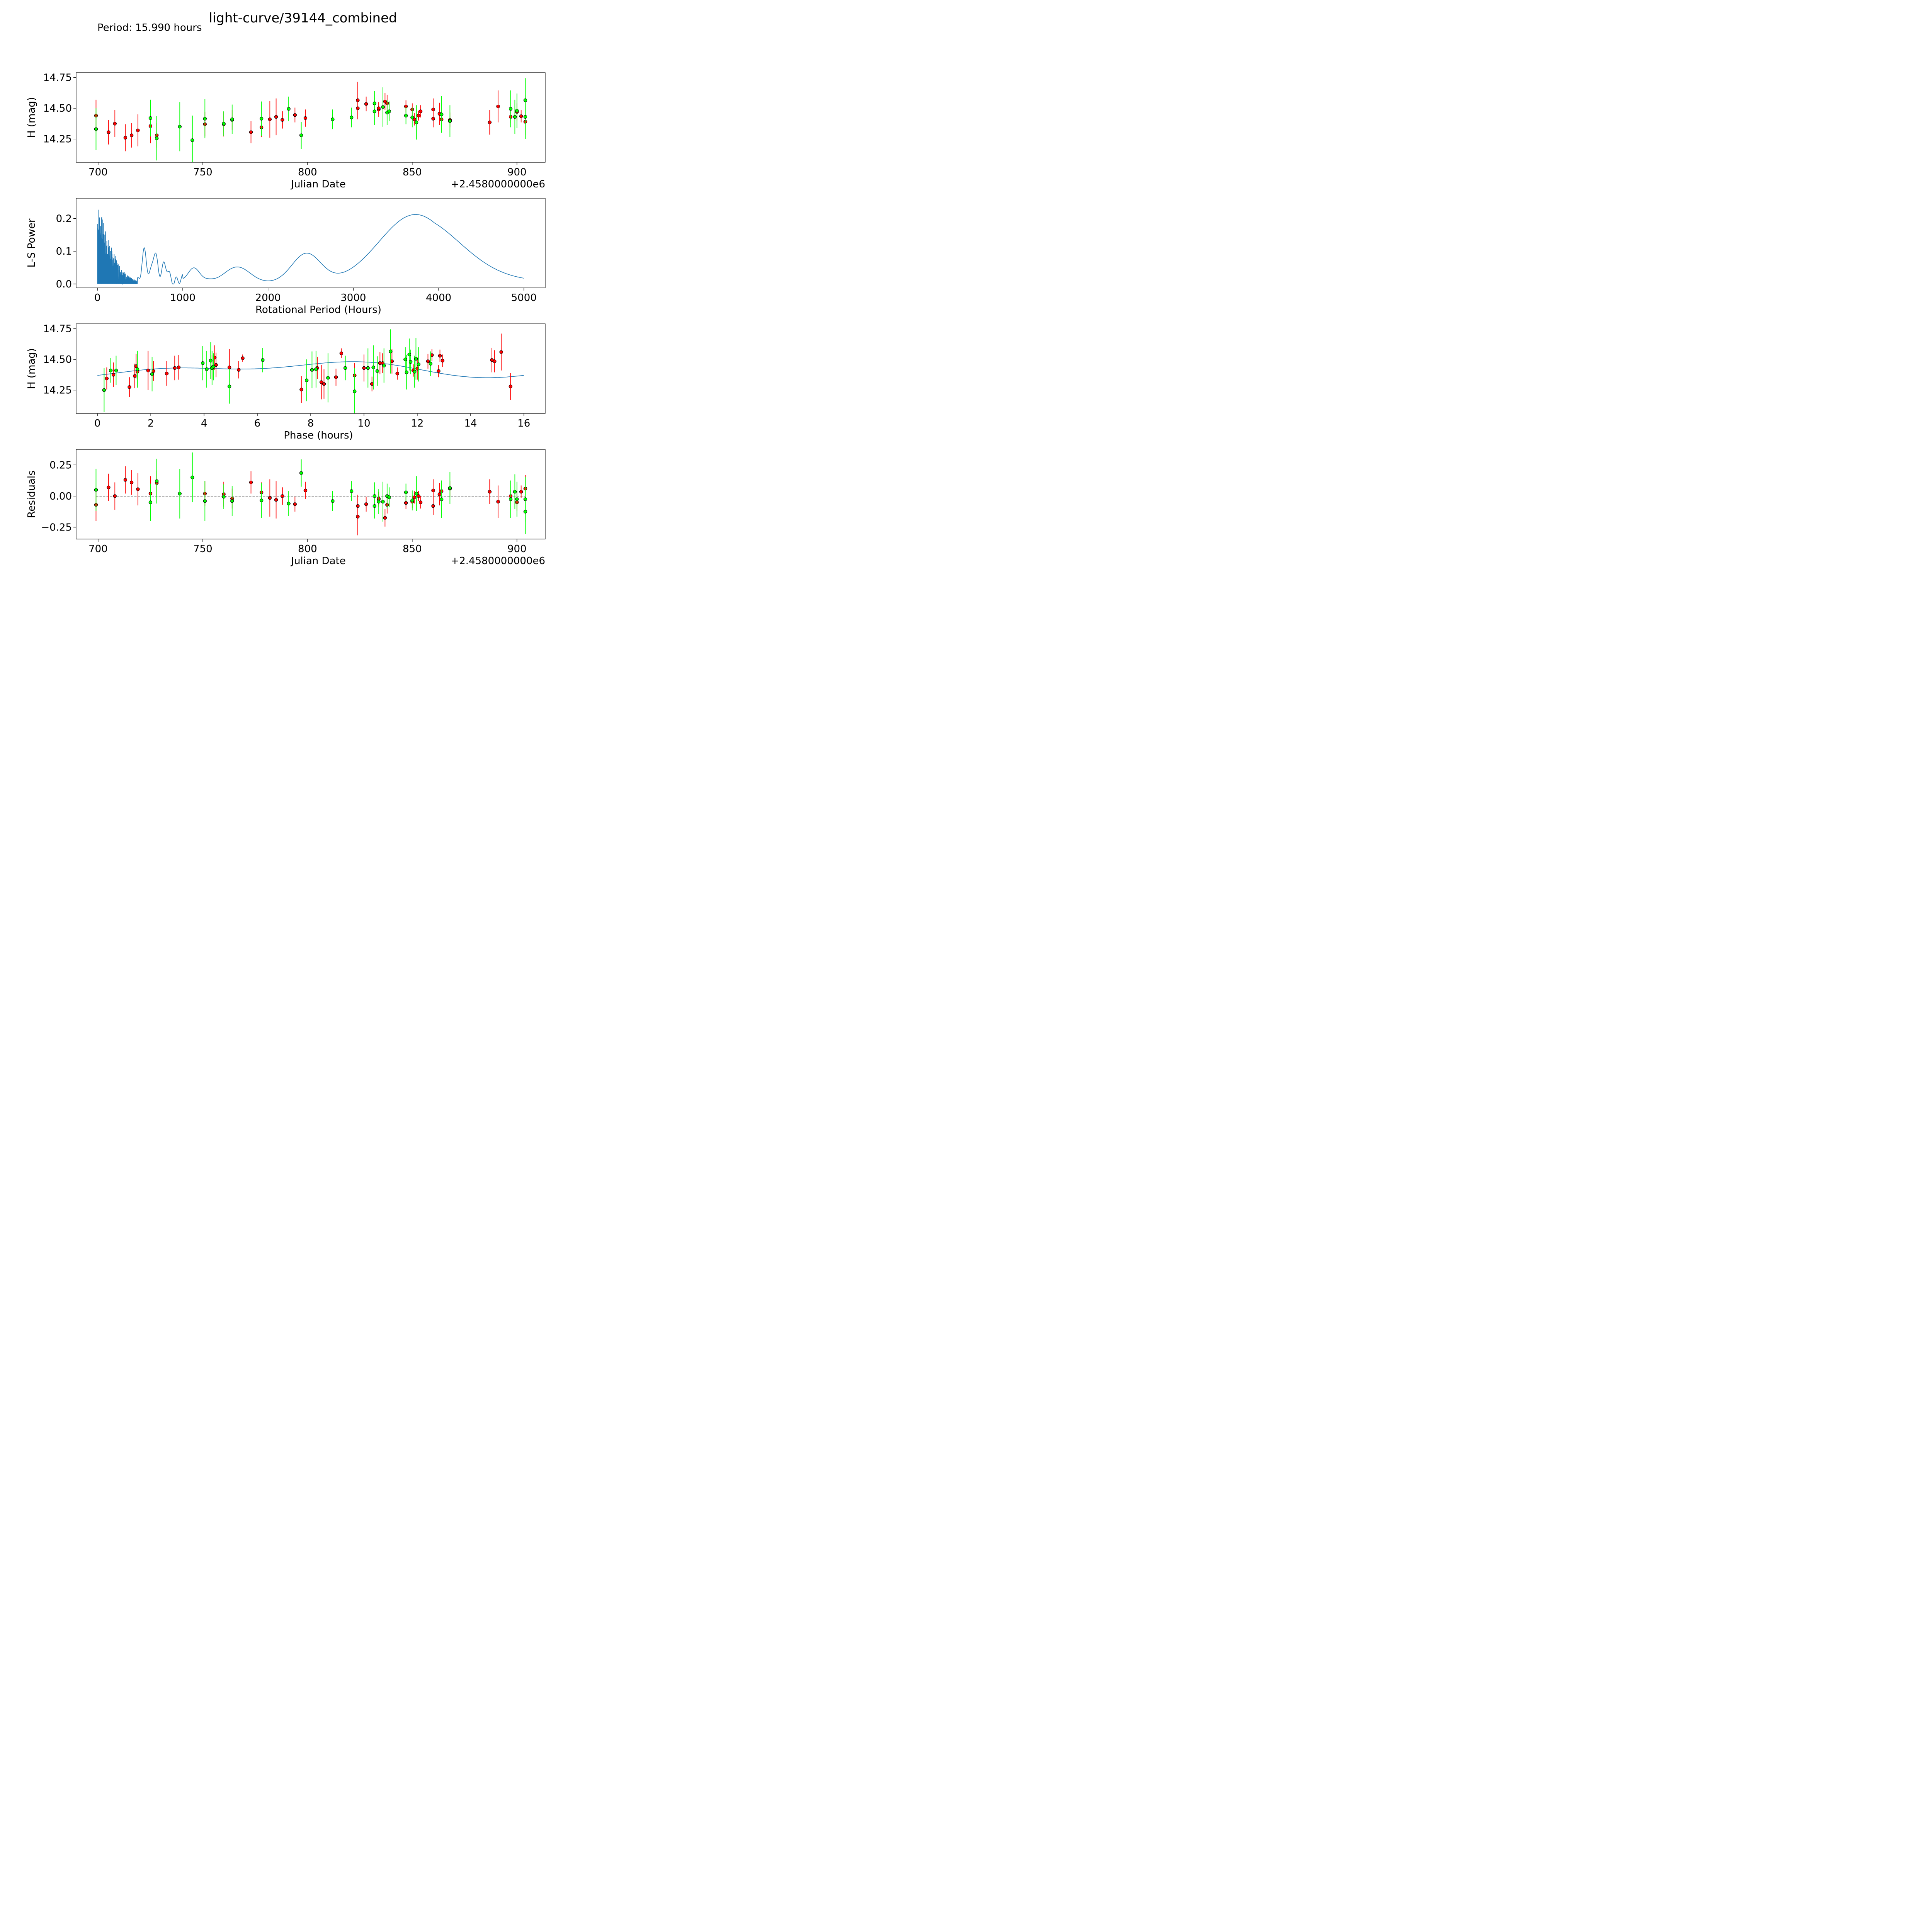 Image resolution: width=1932 pixels, height=1932 pixels. What do you see at coordinates (268, 298) in the screenshot?
I see `periodogram-xtick-label: 2000` at bounding box center [268, 298].